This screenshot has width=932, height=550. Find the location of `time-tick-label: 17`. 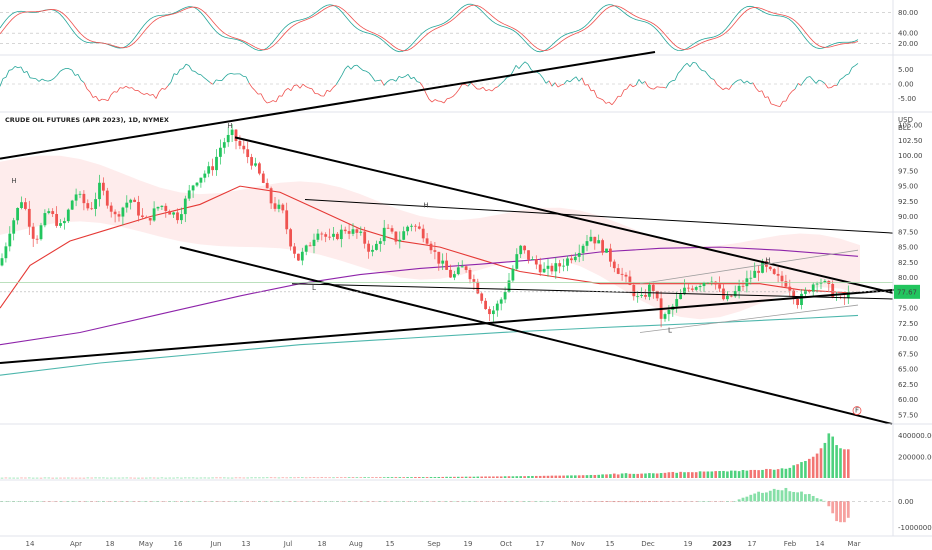

time-tick-label: 17 is located at coordinates (540, 544).